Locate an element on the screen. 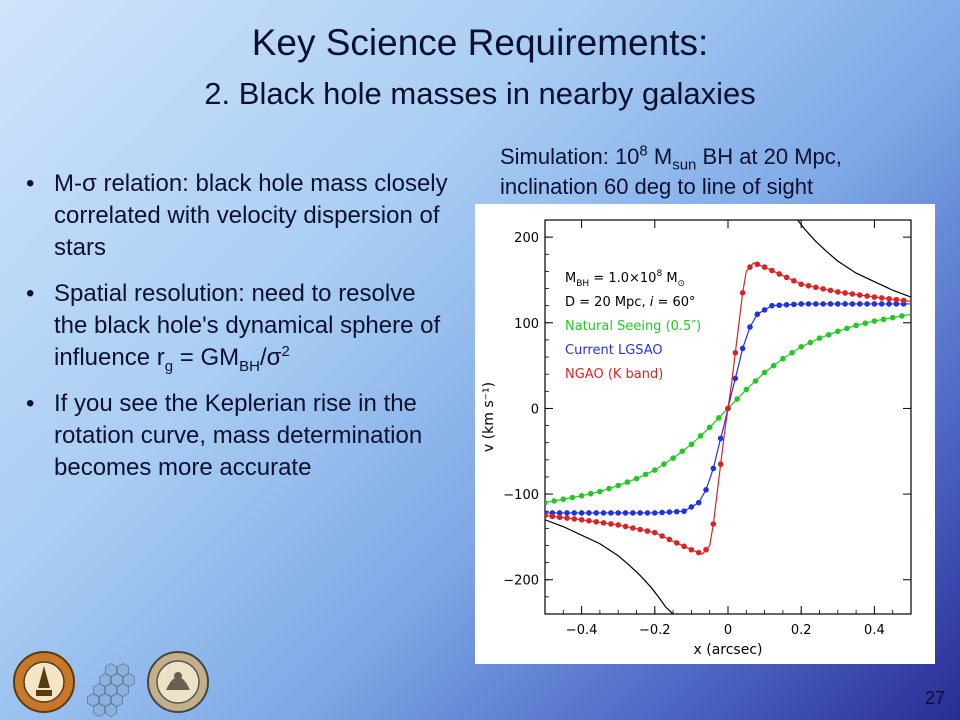 The height and width of the screenshot is (720, 960). uc-seal-icon is located at coordinates (178, 682).